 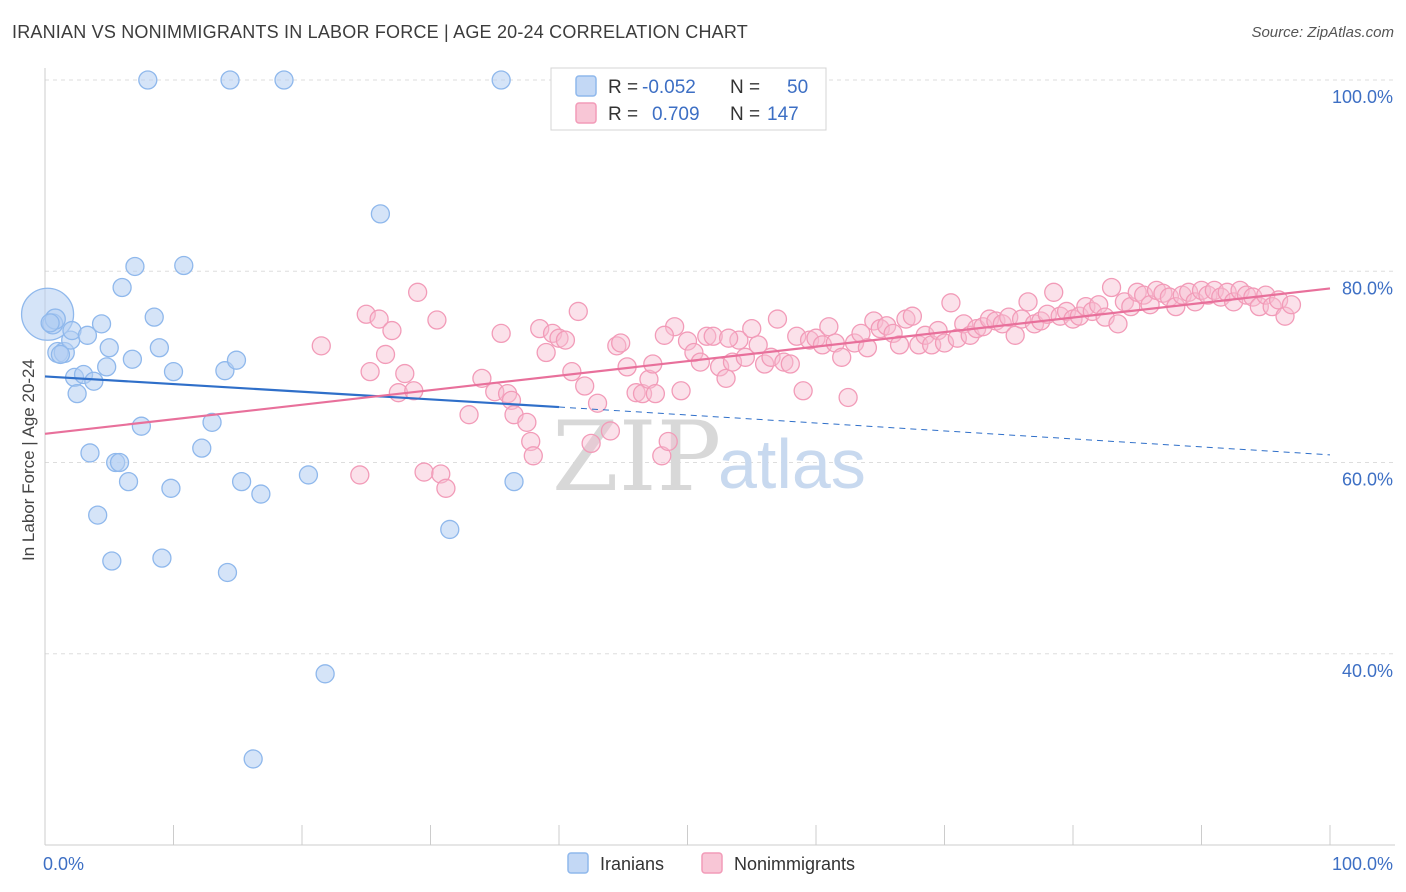 What do you see at coordinates (792, 464) in the screenshot?
I see `watermark-atlas: atlas` at bounding box center [792, 464].